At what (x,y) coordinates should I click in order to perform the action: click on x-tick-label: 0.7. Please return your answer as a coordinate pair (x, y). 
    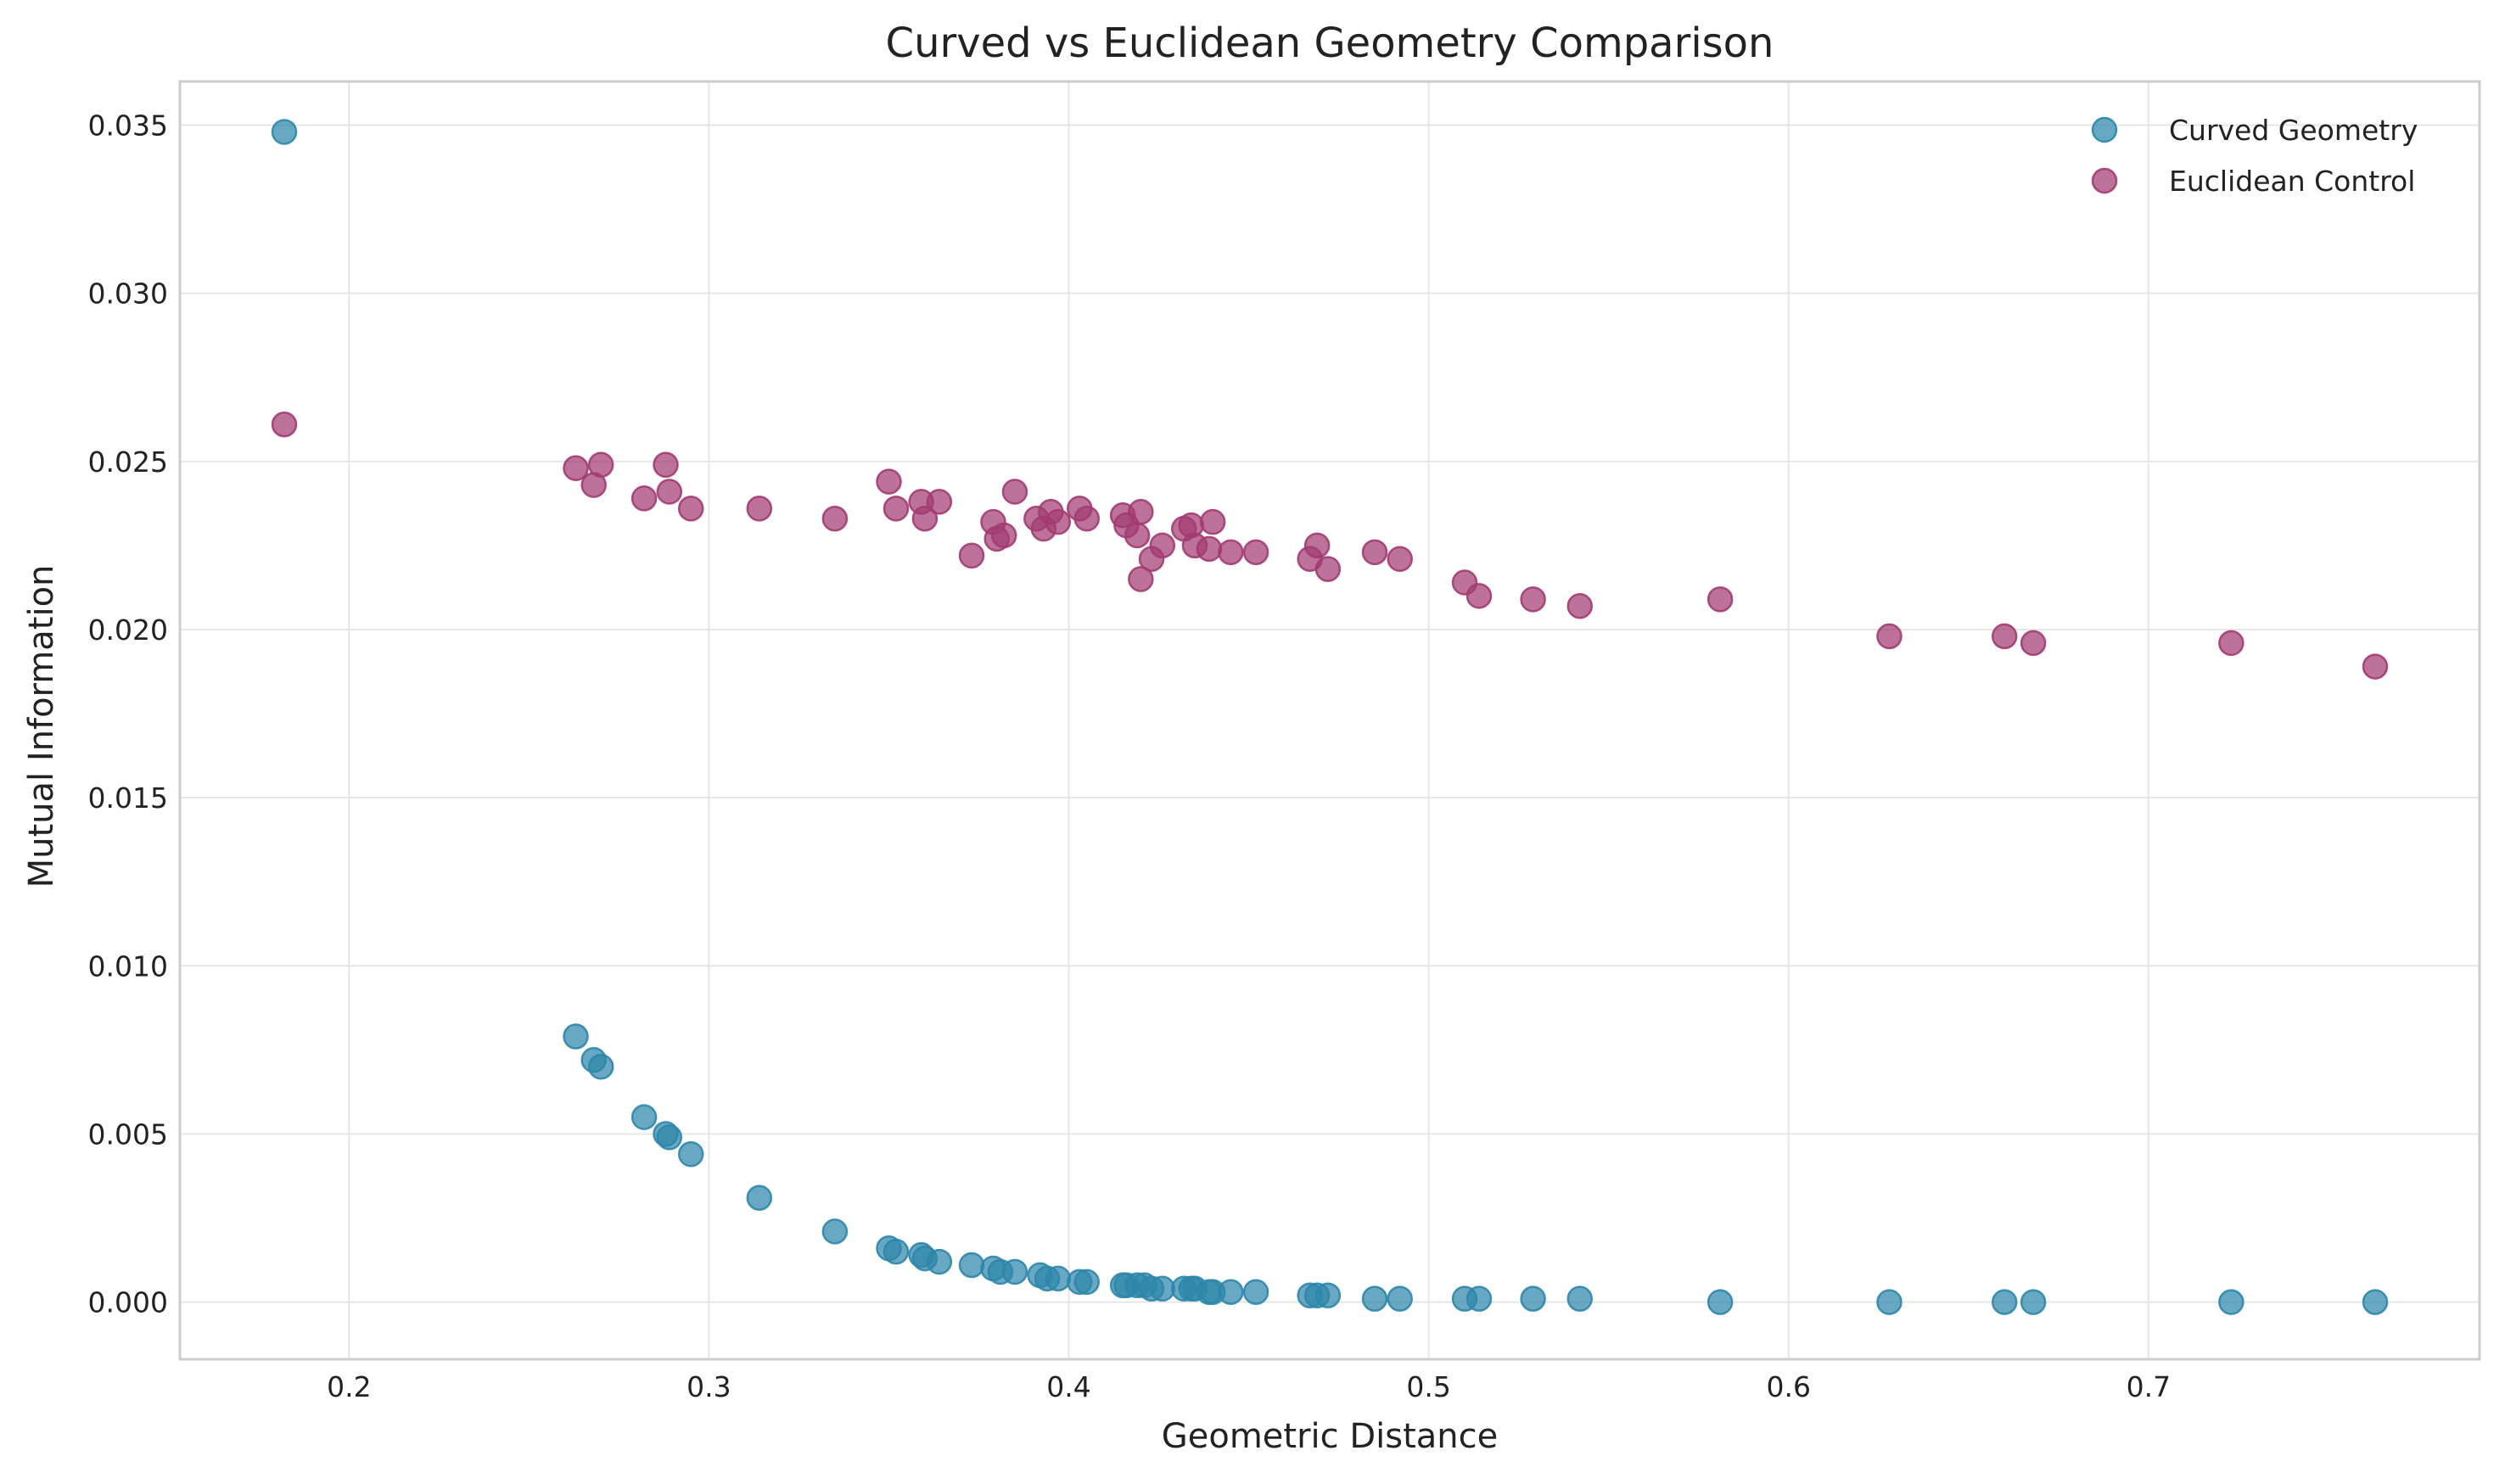
    Looking at the image, I should click on (2149, 1386).